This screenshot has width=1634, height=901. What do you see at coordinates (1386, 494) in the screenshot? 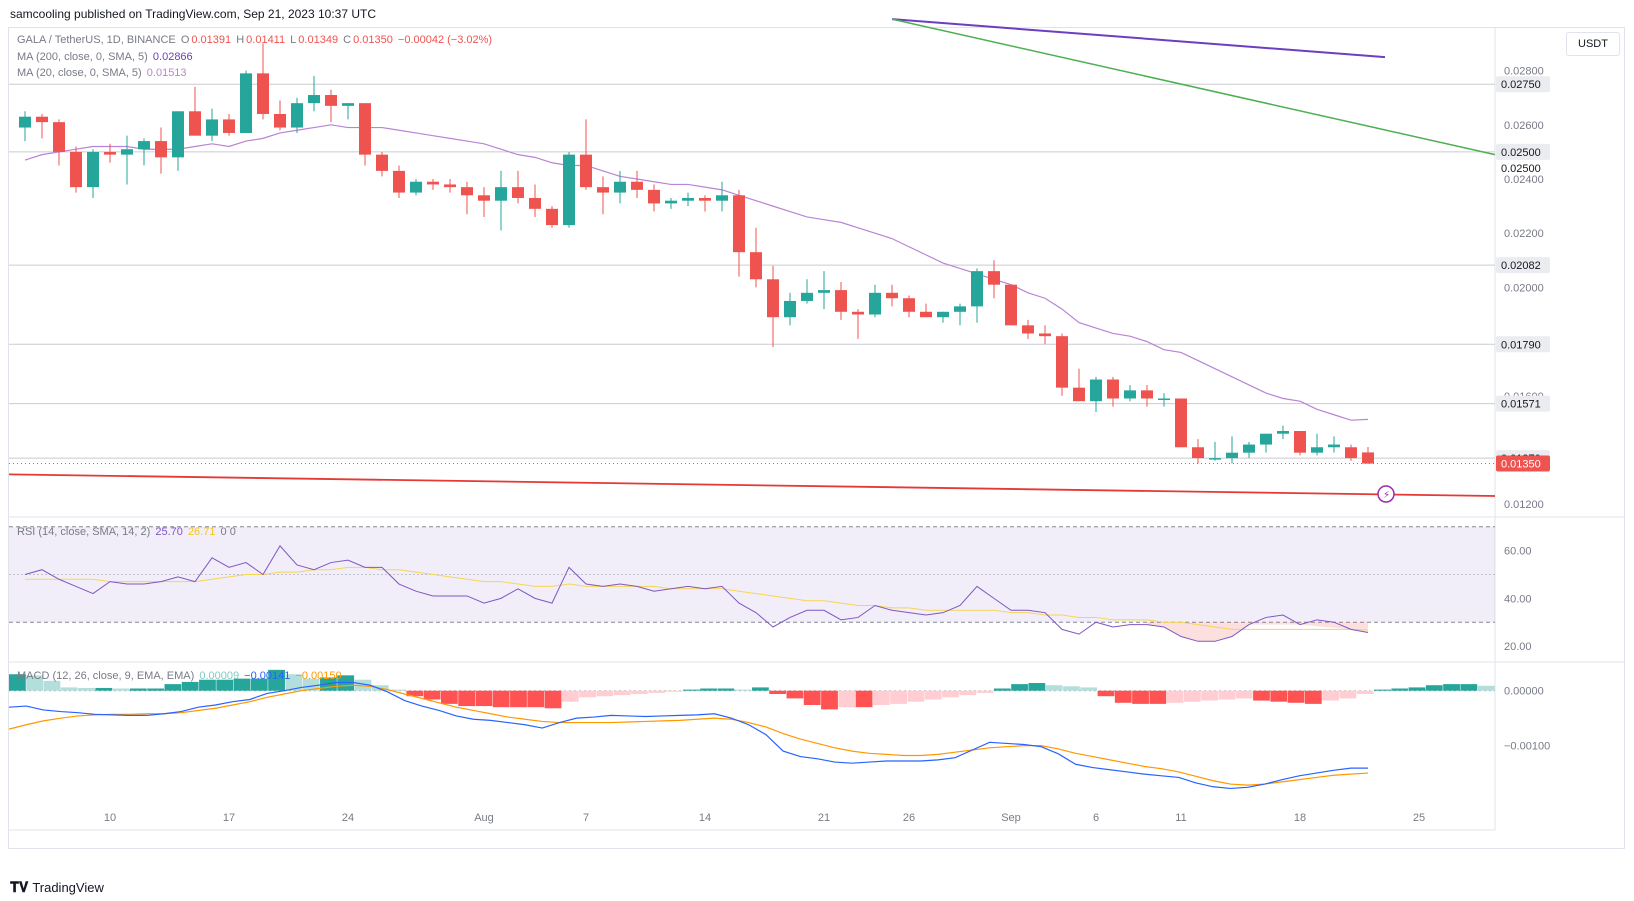
I see `alert-bolt-icon` at bounding box center [1386, 494].